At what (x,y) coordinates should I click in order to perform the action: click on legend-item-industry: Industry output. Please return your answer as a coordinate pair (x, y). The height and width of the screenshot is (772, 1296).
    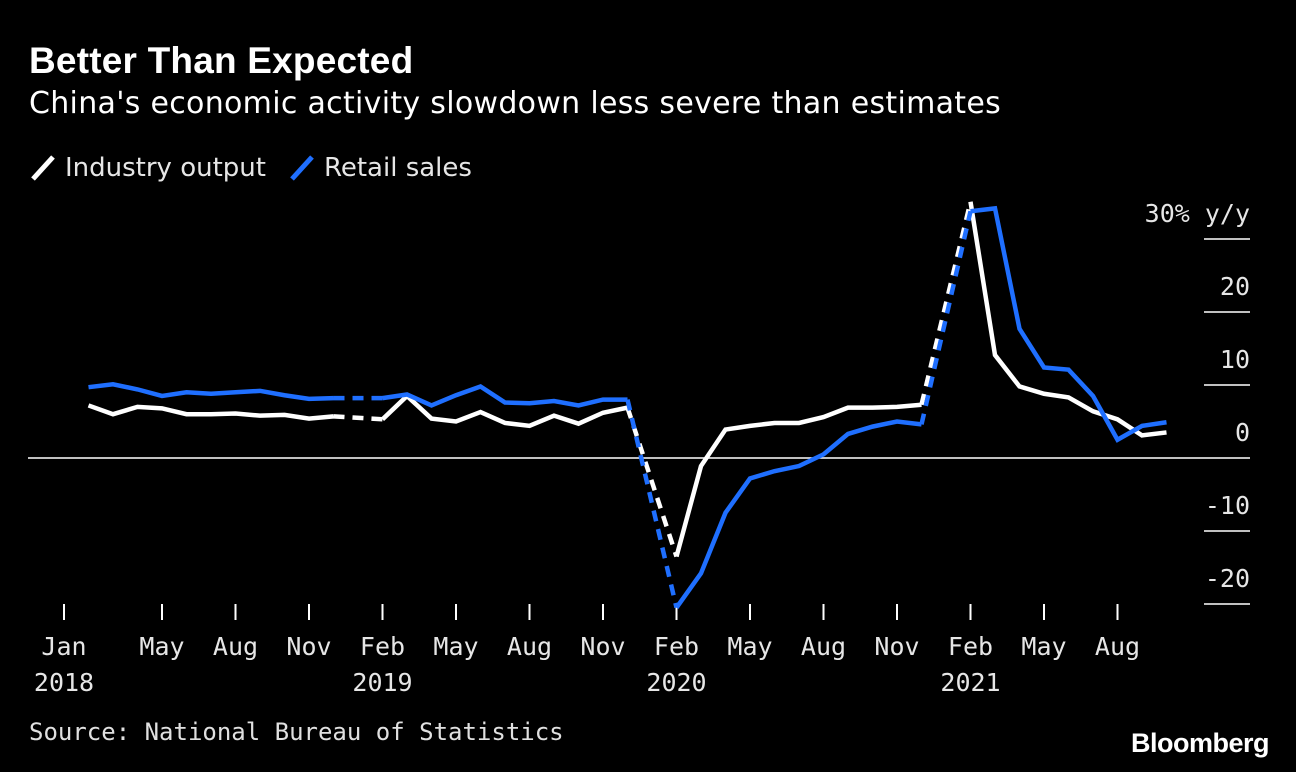
    Looking at the image, I should click on (147, 168).